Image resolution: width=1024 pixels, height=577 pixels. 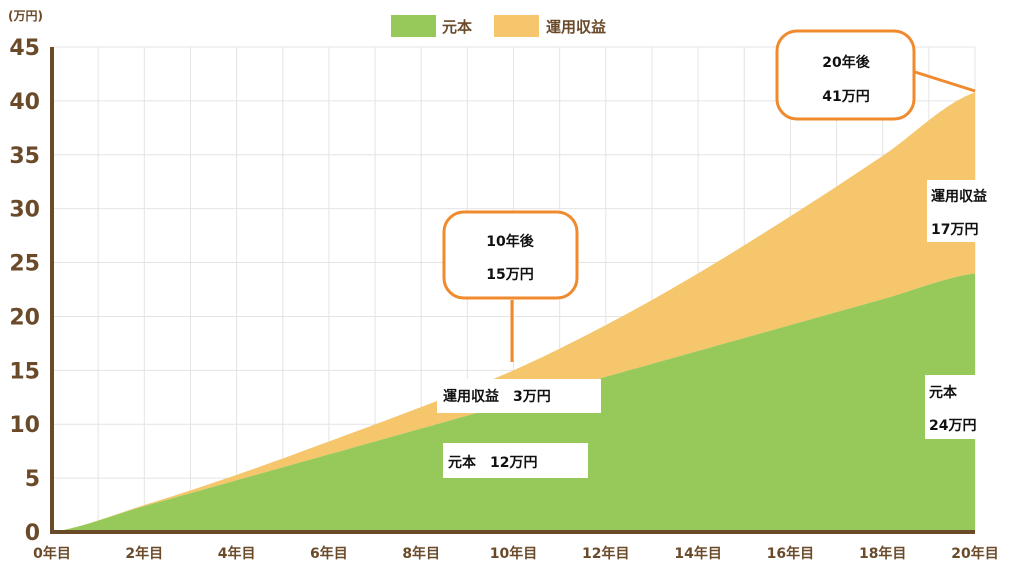 I want to click on x-tick-labels: 0年目 2年目 4年目 6年目 8年目 10年目 12年目 14年目 16年目 18年目 20年目, so click(x=516, y=553).